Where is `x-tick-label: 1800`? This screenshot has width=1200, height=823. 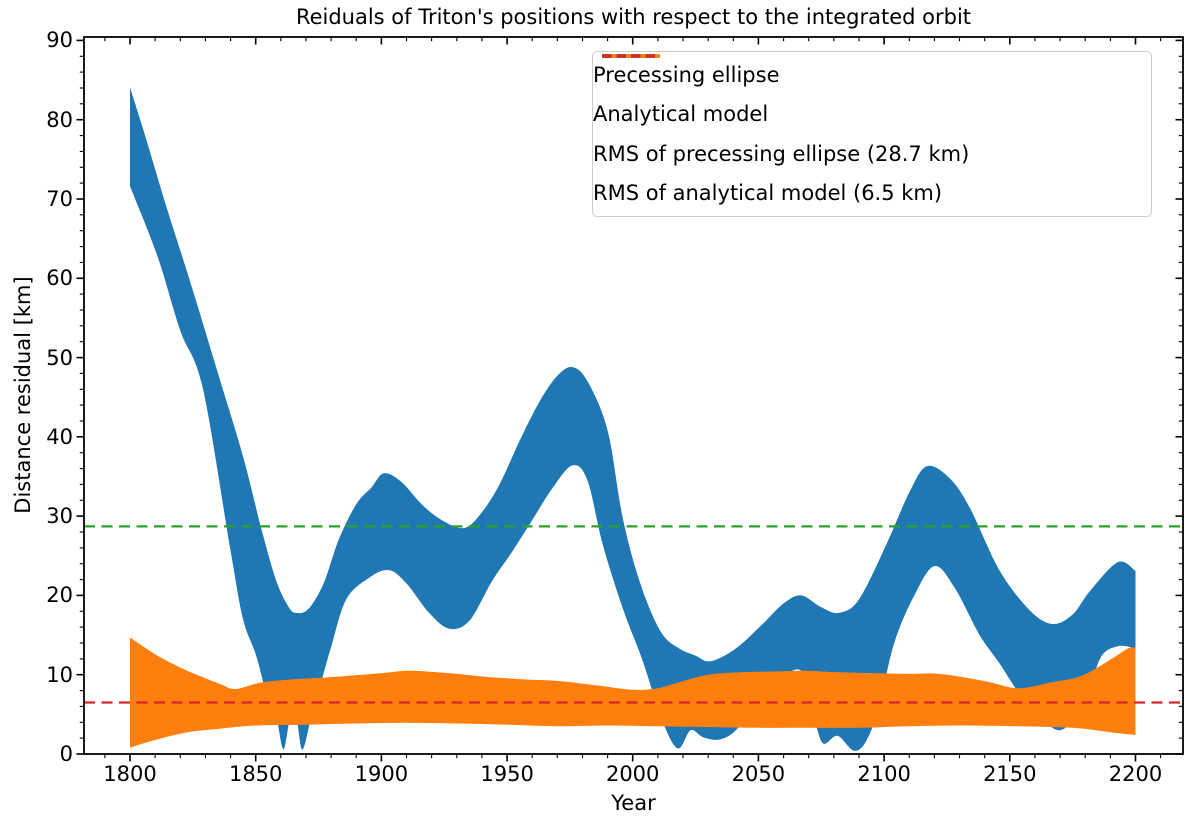
x-tick-label: 1800 is located at coordinates (130, 774).